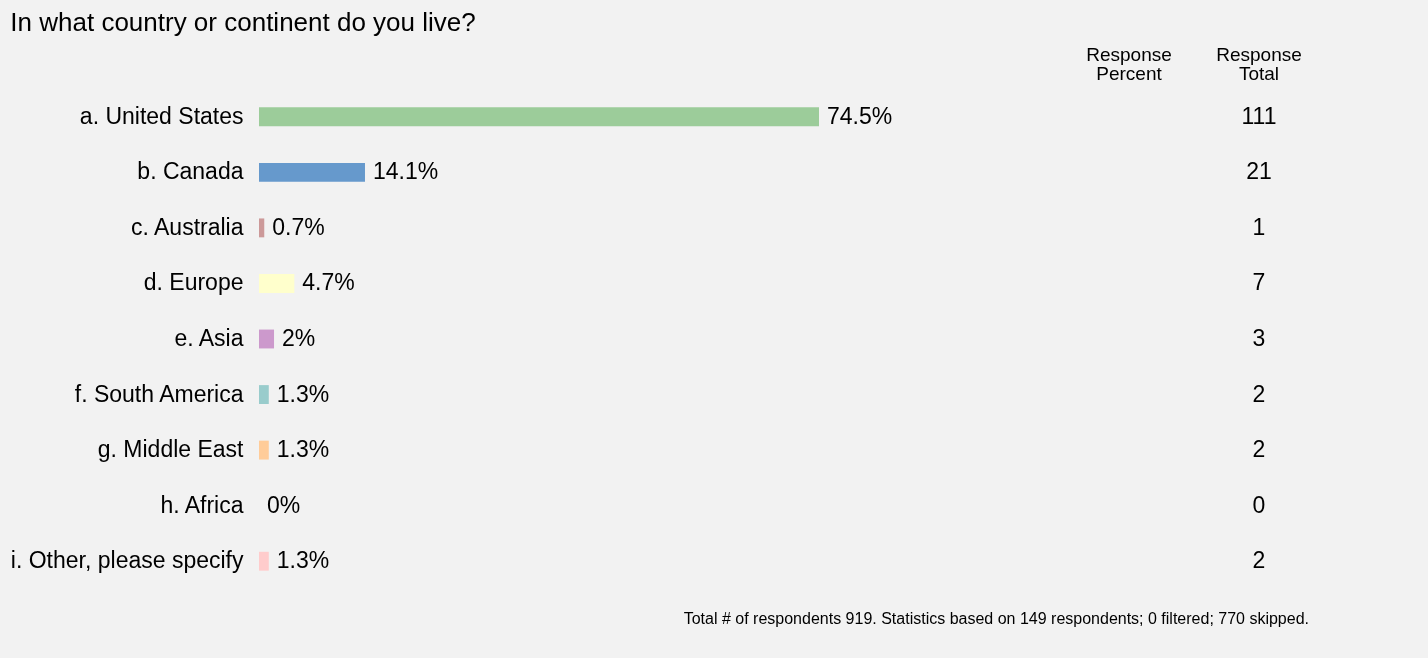 The image size is (1428, 658). Describe the element at coordinates (1259, 226) in the screenshot. I see `text: 1` at that location.